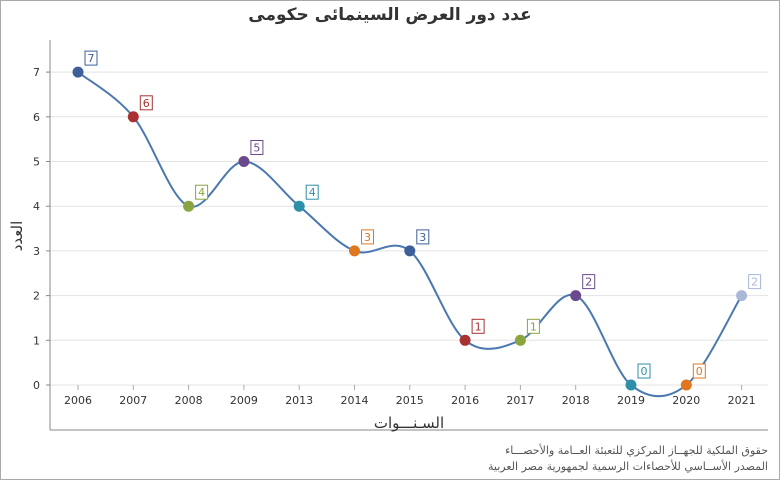 The width and height of the screenshot is (780, 480). What do you see at coordinates (686, 400) in the screenshot?
I see `x-tick-label: 2020` at bounding box center [686, 400].